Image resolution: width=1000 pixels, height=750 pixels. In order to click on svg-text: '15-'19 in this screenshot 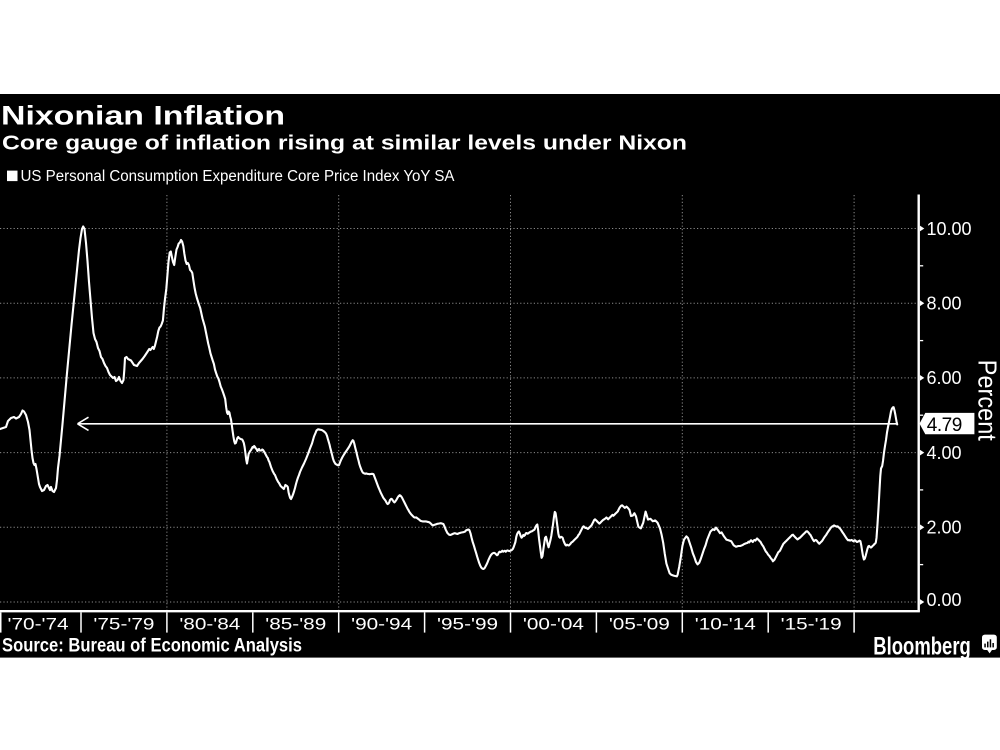, I will do `click(811, 623)`.